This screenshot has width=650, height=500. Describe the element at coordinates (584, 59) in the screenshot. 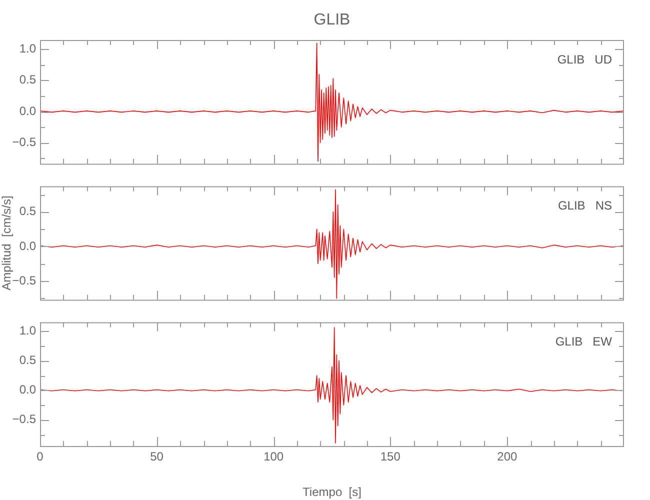

I see `annotation: GLIB UD` at that location.